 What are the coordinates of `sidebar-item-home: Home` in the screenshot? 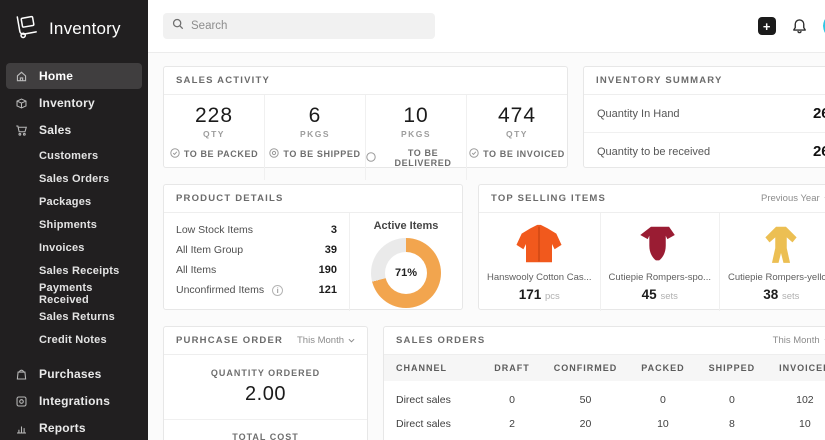 It's located at (74, 76).